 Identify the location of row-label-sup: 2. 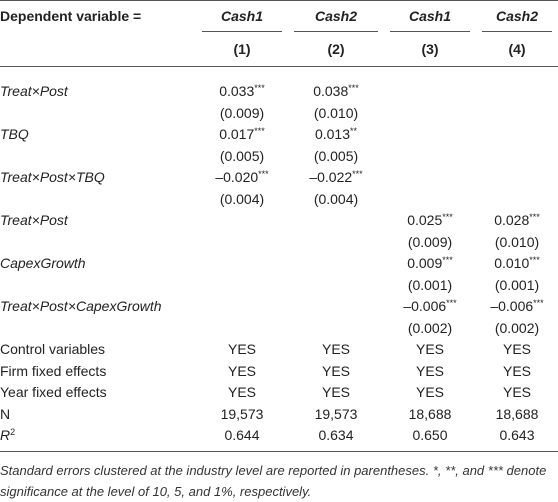
(13, 432).